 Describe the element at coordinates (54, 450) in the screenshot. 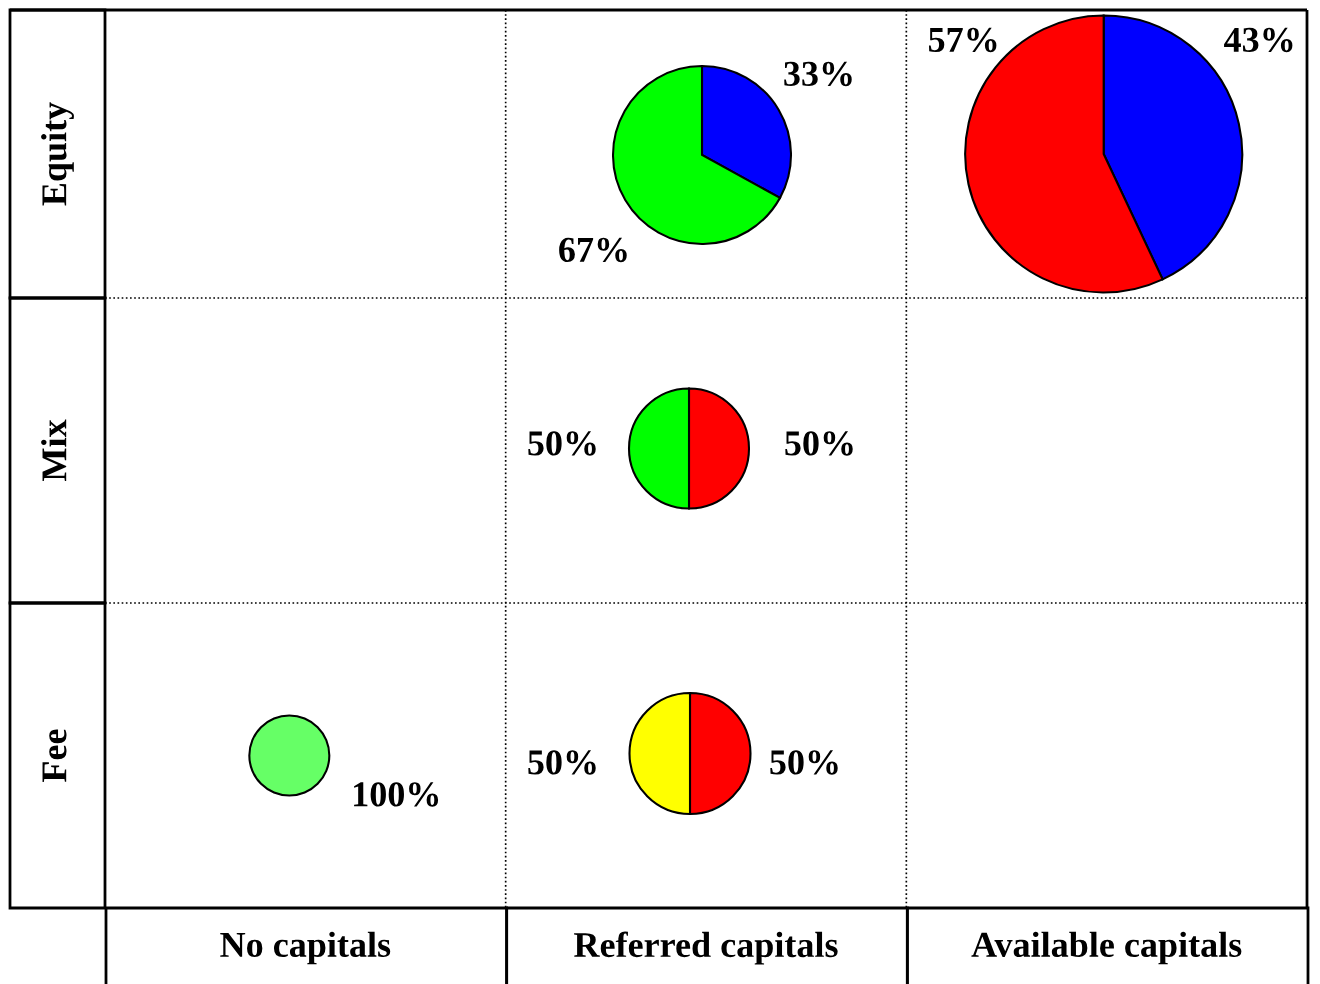

I see `category-label: Mix` at that location.